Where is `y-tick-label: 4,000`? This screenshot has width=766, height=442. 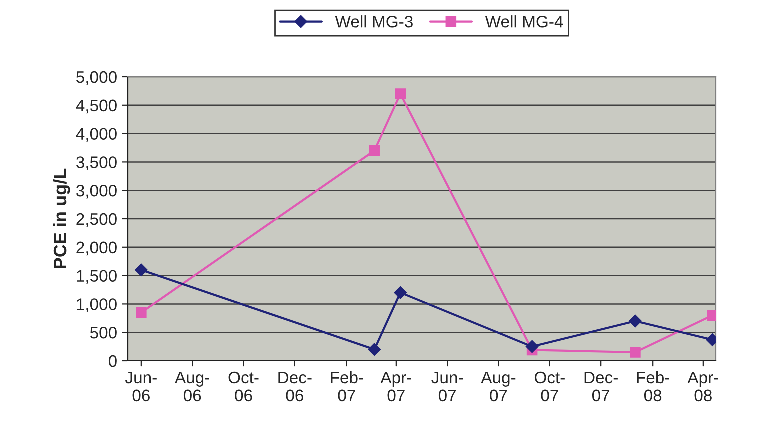 y-tick-label: 4,000 is located at coordinates (96, 135).